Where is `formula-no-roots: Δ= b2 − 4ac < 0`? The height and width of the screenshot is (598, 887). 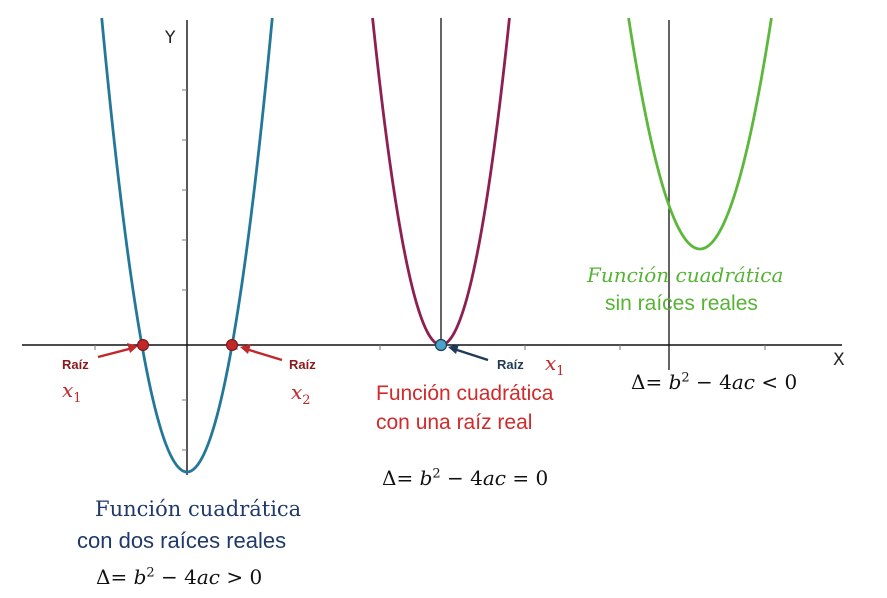
formula-no-roots: Δ= b2 − 4ac < 0 is located at coordinates (714, 382).